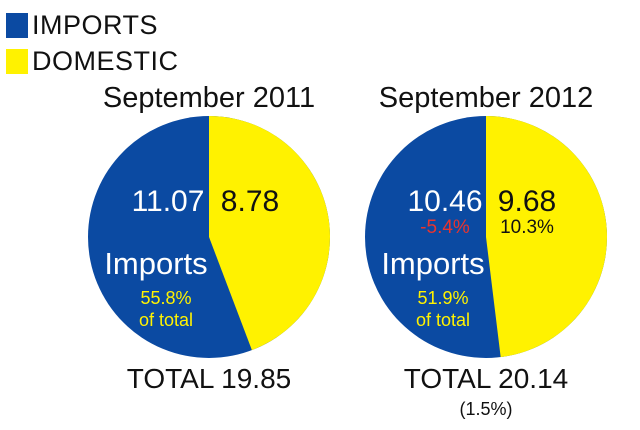 This screenshot has height=430, width=640. I want to click on legend-swatch-domestic, so click(17, 61).